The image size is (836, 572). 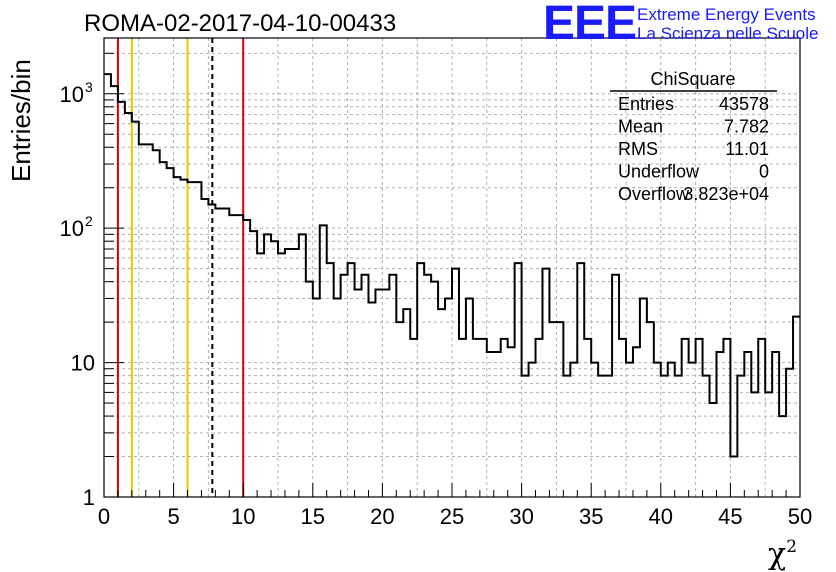 What do you see at coordinates (638, 149) in the screenshot?
I see `stats-row-label: RMS` at bounding box center [638, 149].